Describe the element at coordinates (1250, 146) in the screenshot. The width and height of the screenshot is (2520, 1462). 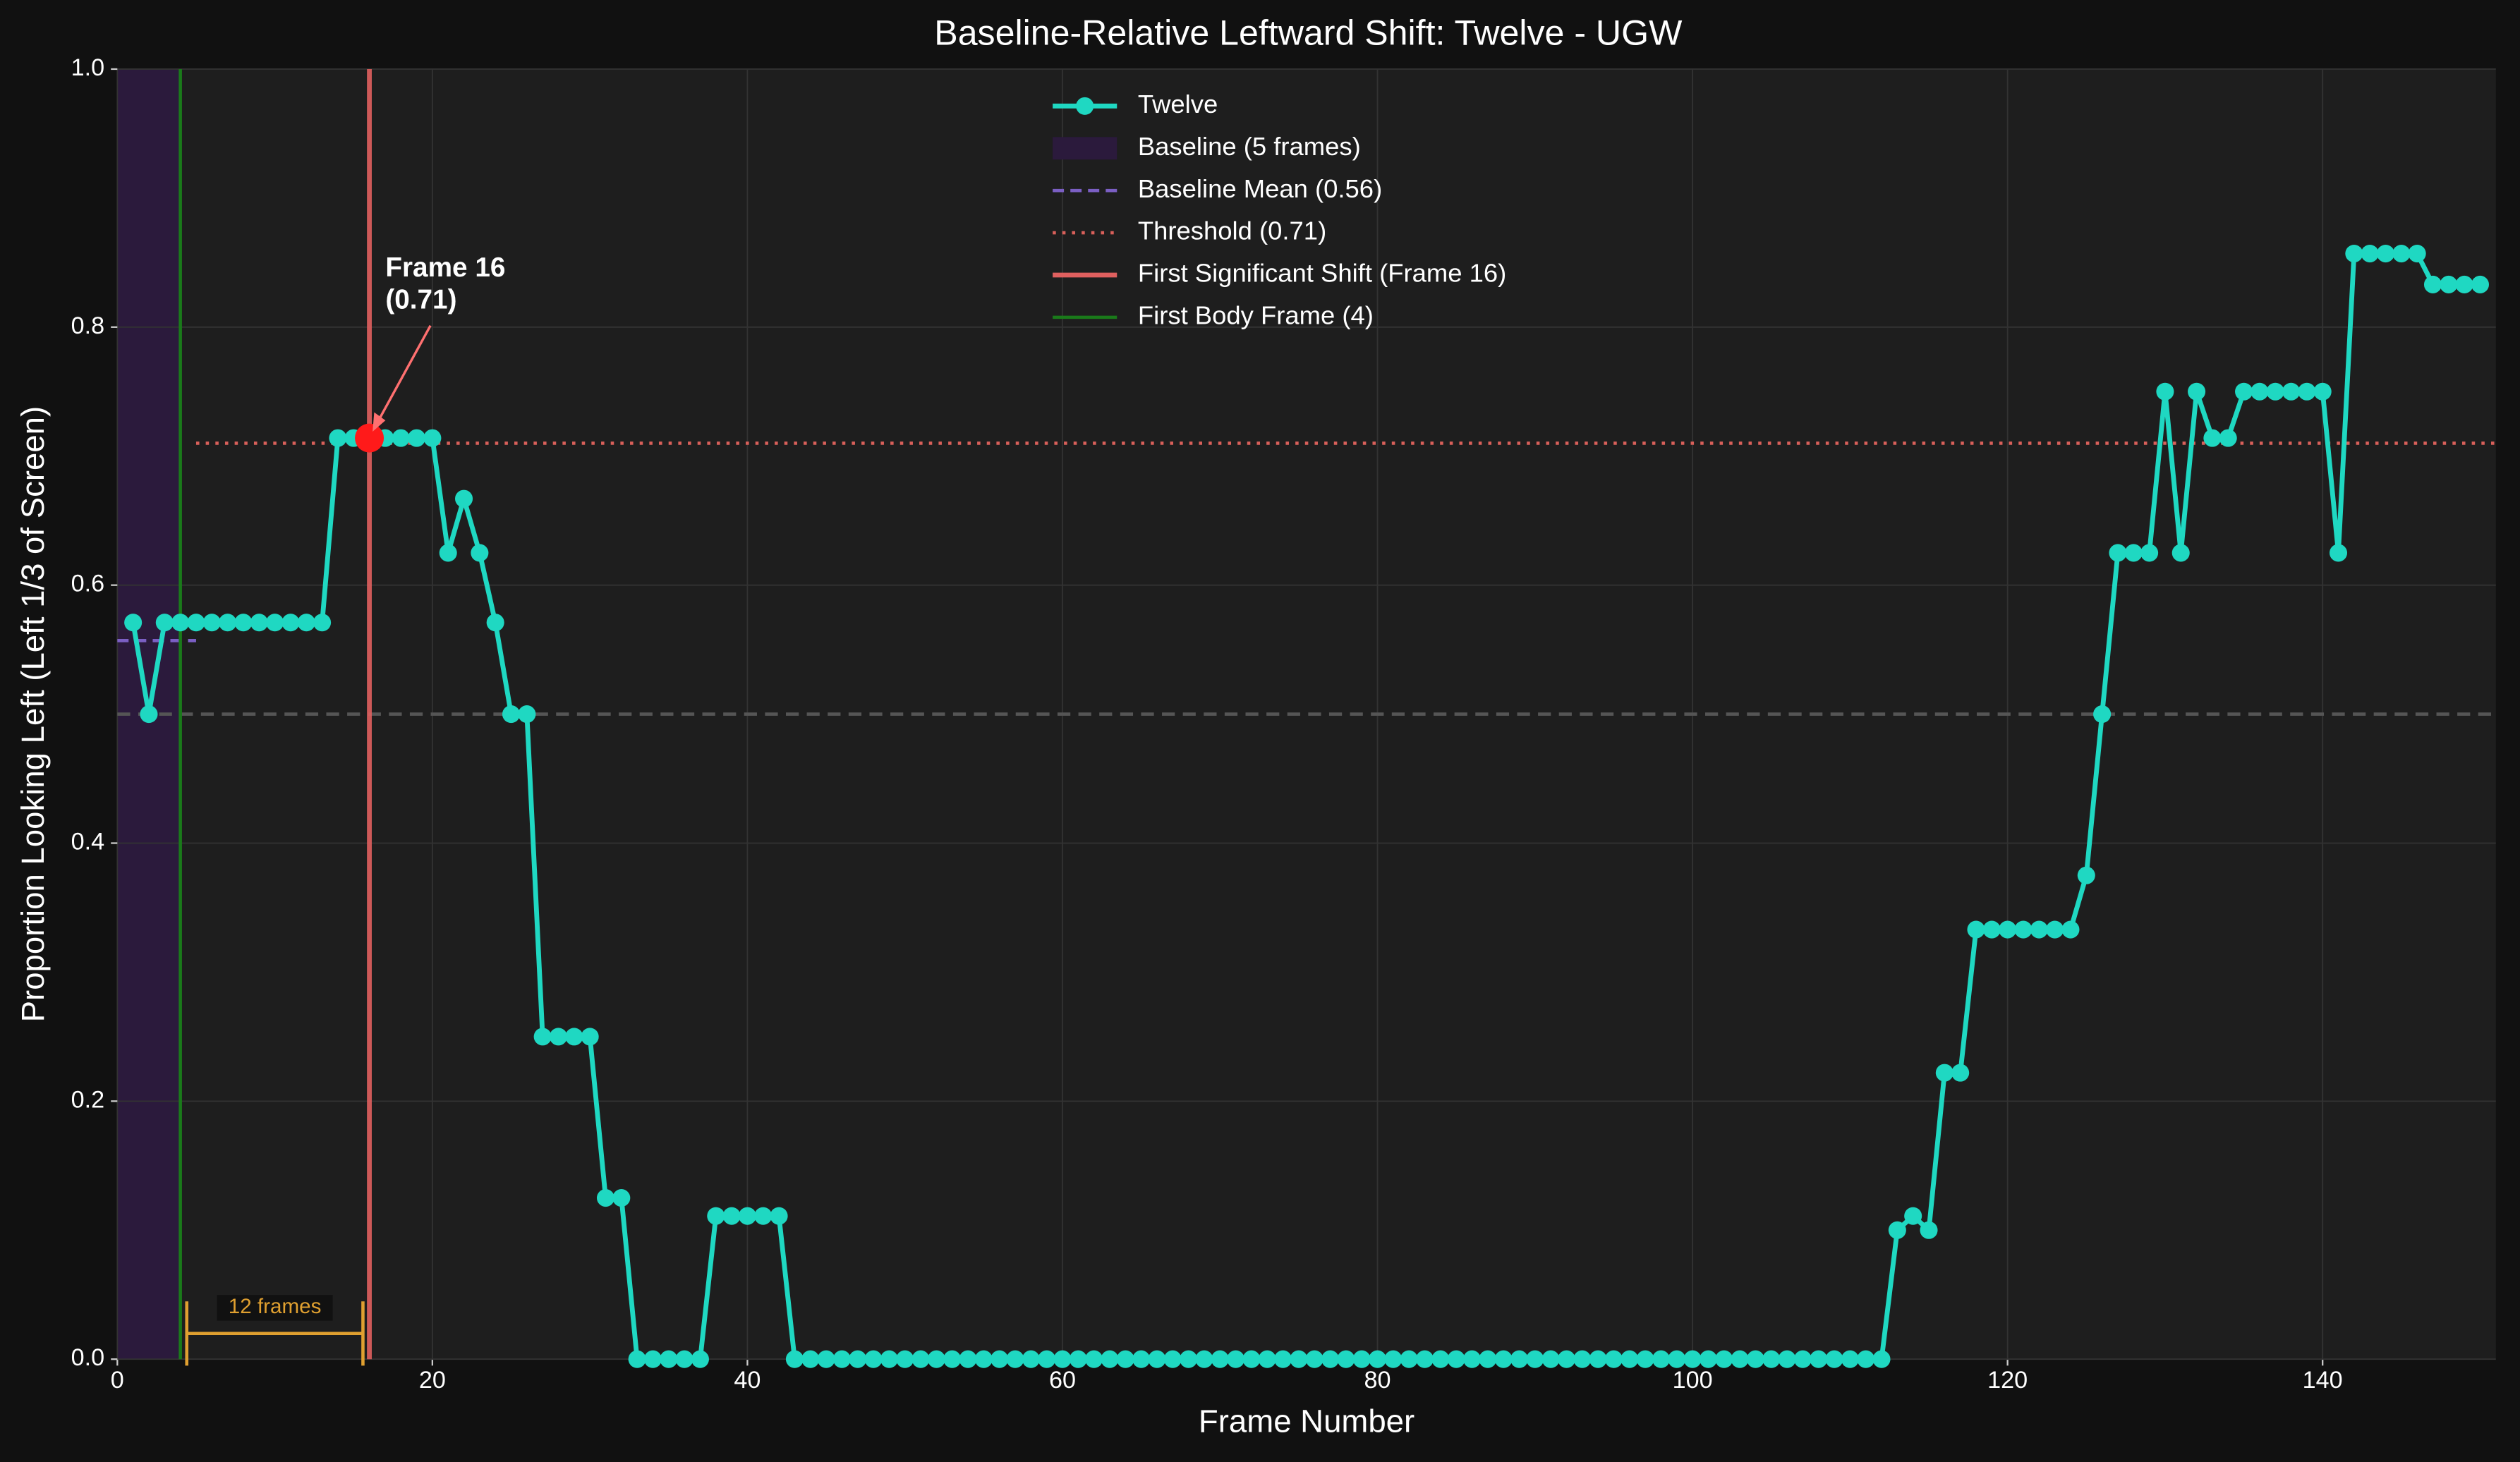
I see `legend-label: Baseline (5 frames)` at that location.